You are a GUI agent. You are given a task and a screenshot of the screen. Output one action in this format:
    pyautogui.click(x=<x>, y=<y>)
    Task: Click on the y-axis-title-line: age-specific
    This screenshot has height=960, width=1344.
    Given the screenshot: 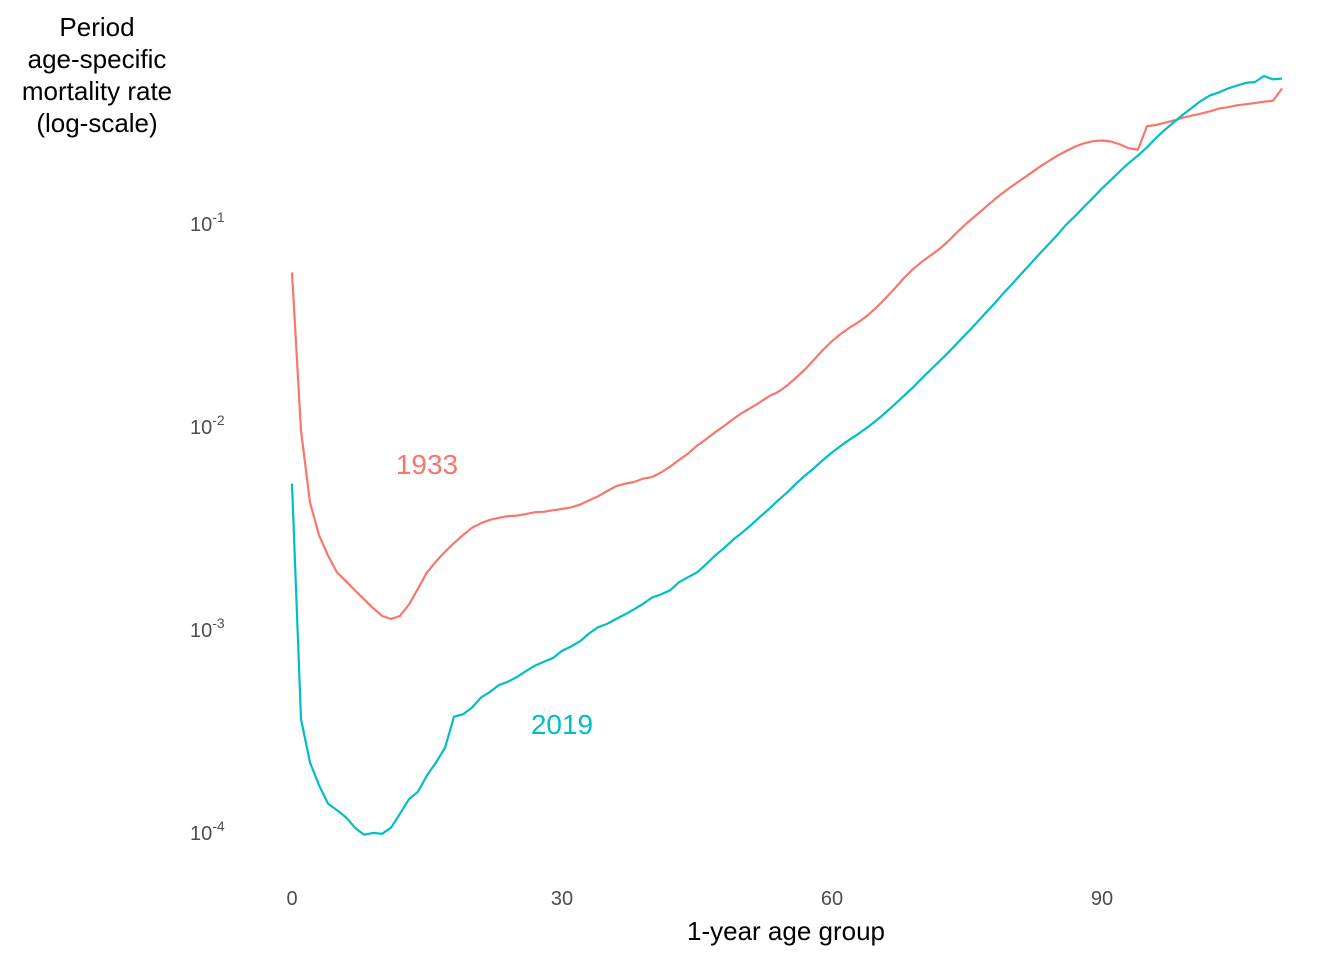 What is the action you would take?
    pyautogui.click(x=97, y=59)
    